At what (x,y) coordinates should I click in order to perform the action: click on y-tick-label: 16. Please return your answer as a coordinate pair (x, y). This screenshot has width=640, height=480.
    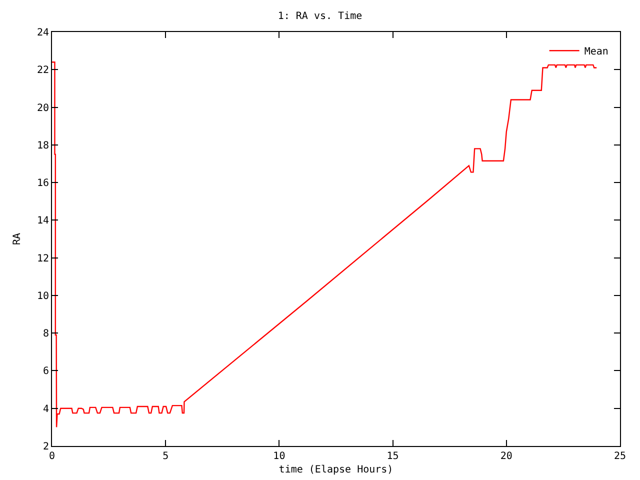
    Looking at the image, I should click on (42, 184).